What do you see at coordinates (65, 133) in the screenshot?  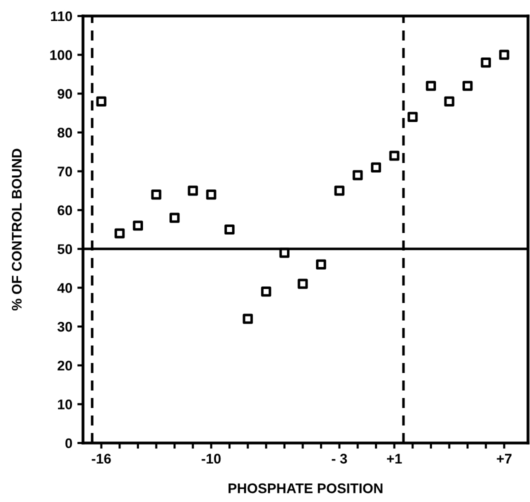 I see `y-tick-label: 80` at bounding box center [65, 133].